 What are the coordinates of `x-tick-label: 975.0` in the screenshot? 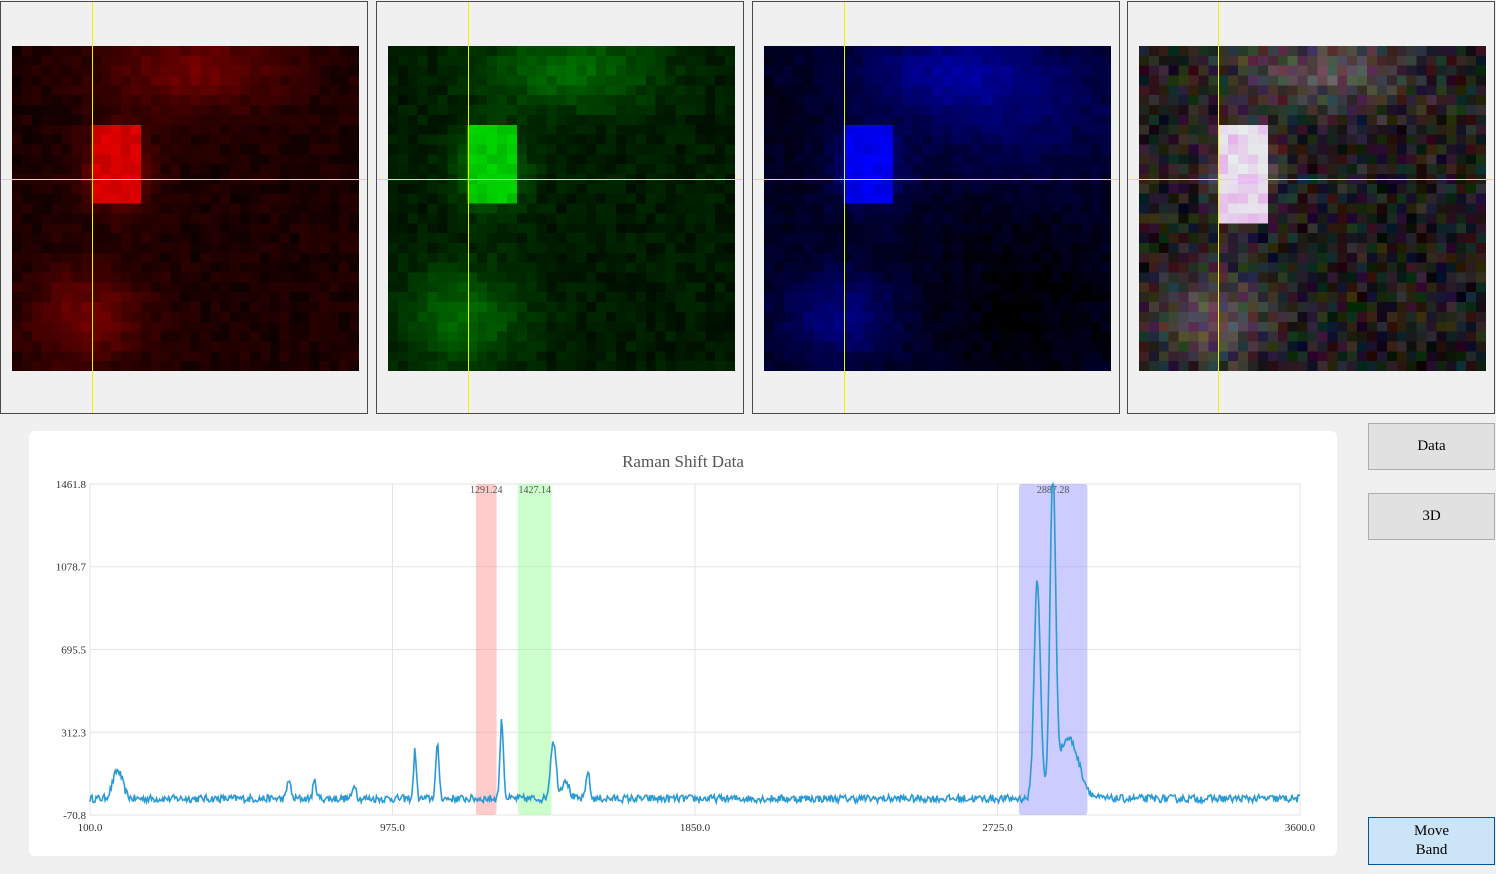 It's located at (392, 828).